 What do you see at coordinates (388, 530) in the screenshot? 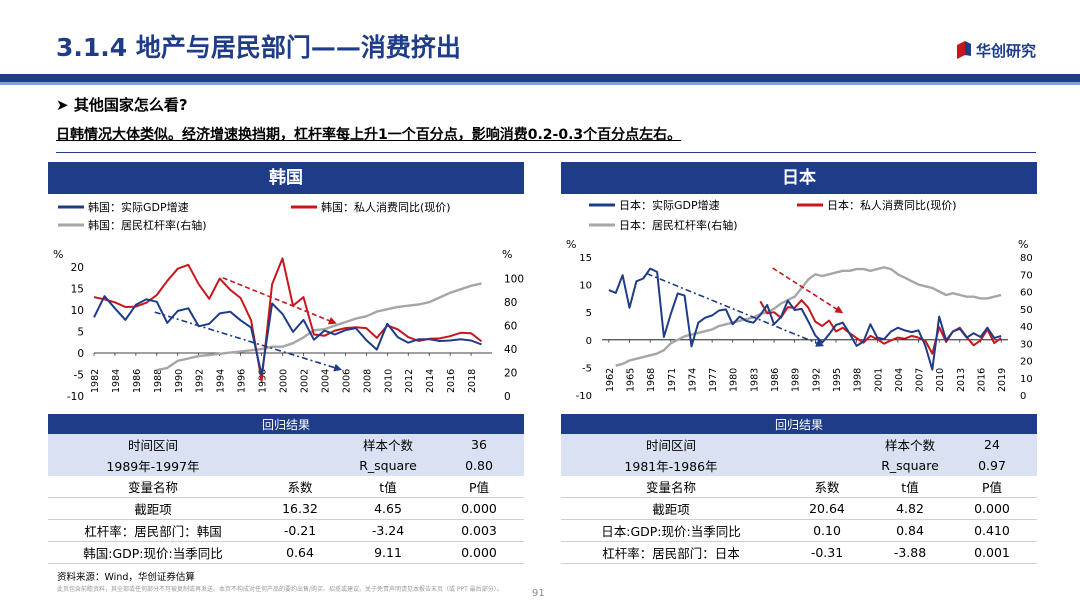
I see `table-cell: -3.24` at bounding box center [388, 530].